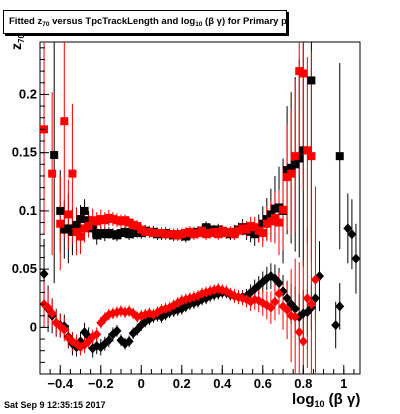 Image resolution: width=400 pixels, height=414 pixels. Describe the element at coordinates (343, 383) in the screenshot. I see `x-tick-label: 1` at that location.